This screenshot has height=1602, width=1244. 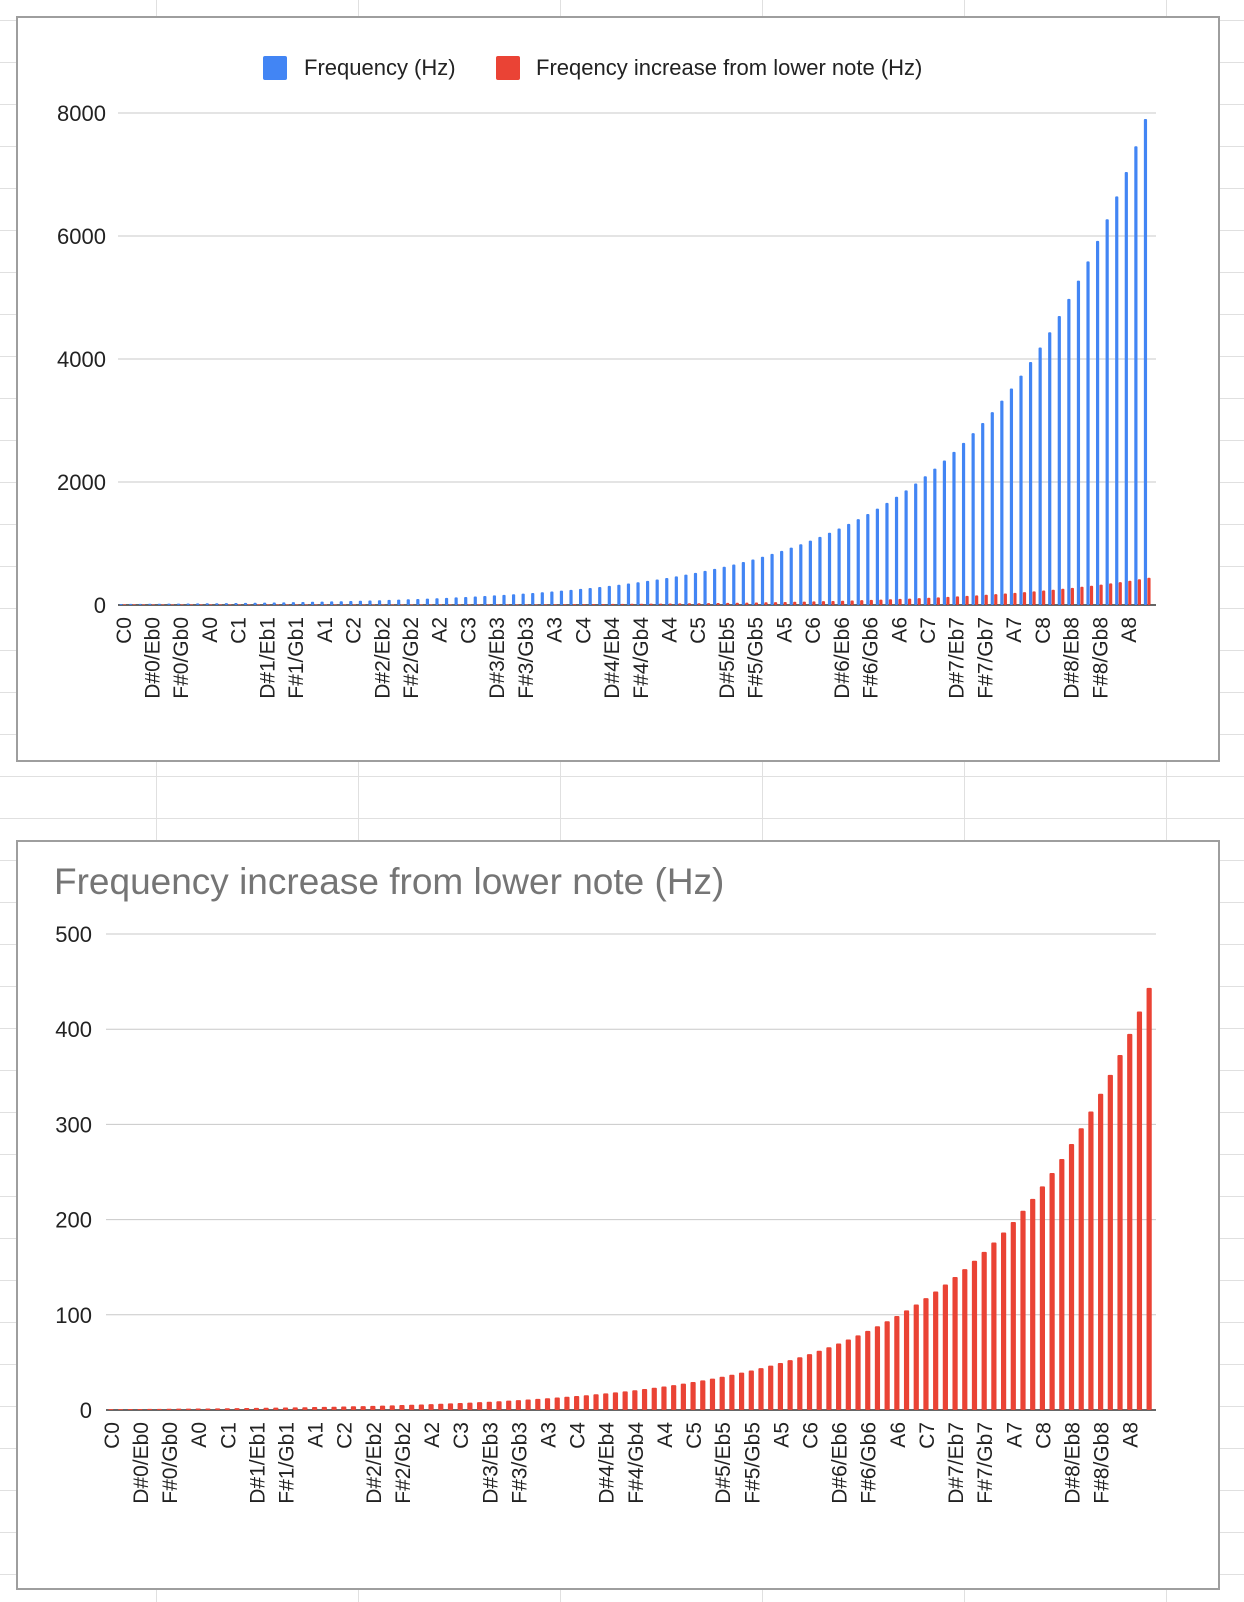 What do you see at coordinates (432, 1435) in the screenshot?
I see `x-tick-label: A2` at bounding box center [432, 1435].